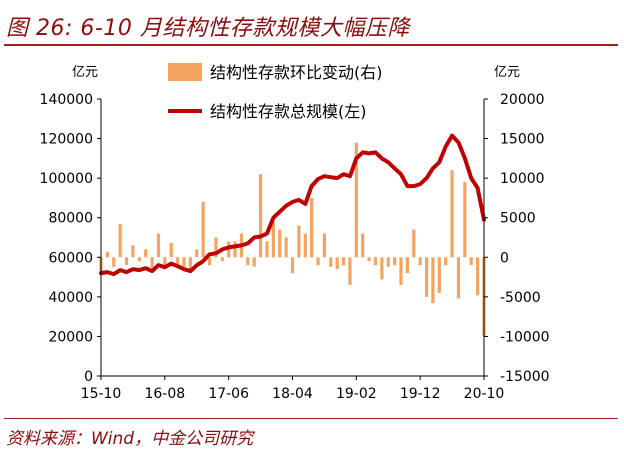 The height and width of the screenshot is (456, 624). I want to click on left-tick-label: 20000, so click(70, 337).